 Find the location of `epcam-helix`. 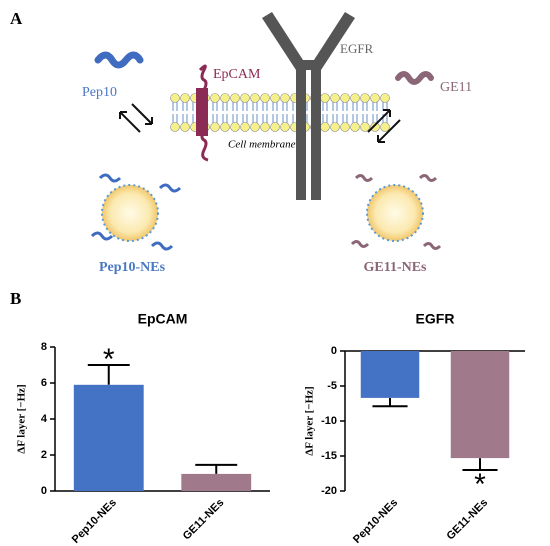

epcam-helix is located at coordinates (202, 112).